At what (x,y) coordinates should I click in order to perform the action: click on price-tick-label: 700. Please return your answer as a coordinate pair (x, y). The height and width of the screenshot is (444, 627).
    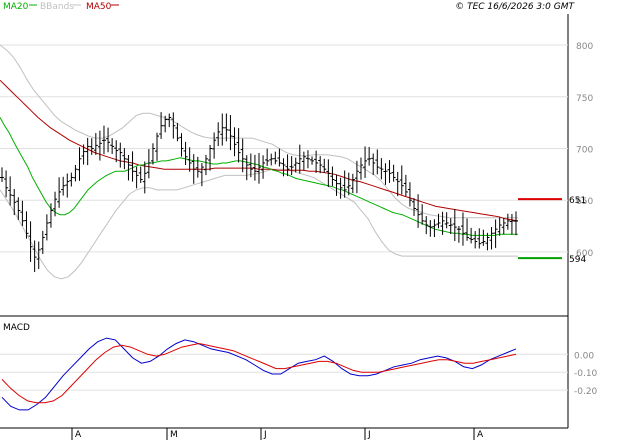
    Looking at the image, I should click on (584, 150).